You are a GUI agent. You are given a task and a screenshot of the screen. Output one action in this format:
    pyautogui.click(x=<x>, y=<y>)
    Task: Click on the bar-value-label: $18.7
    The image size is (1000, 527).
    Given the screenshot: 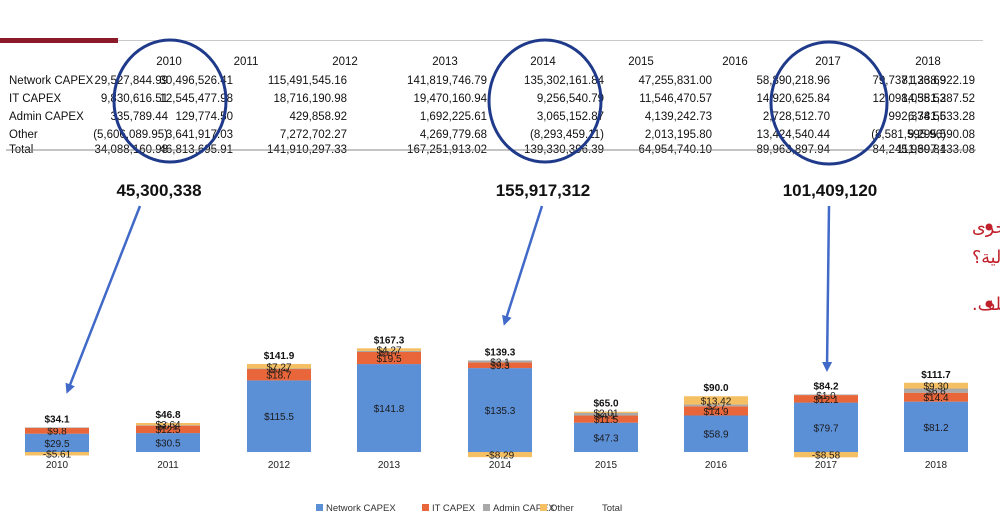 What is the action you would take?
    pyautogui.click(x=278, y=376)
    